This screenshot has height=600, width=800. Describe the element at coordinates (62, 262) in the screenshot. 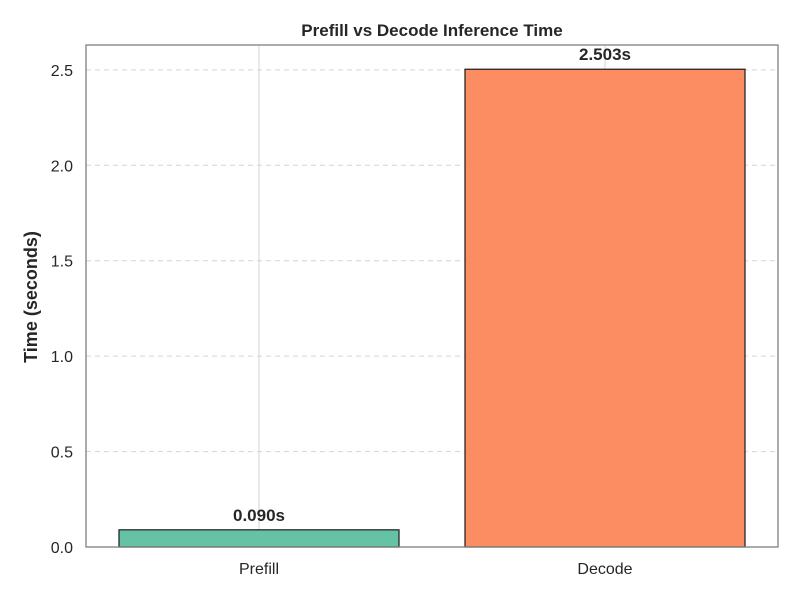

I see `y-tick-label: 1.5` at that location.